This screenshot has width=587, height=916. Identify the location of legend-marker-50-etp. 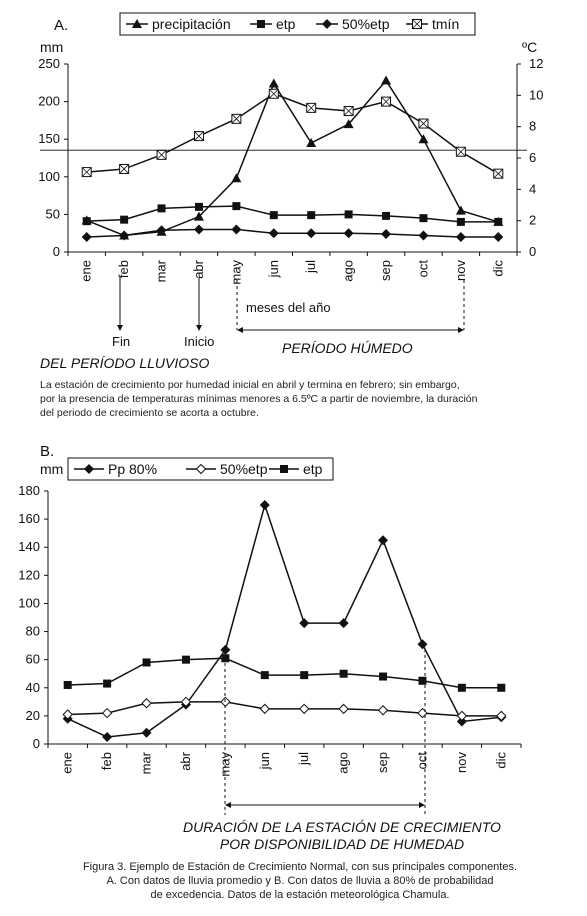
(327, 24).